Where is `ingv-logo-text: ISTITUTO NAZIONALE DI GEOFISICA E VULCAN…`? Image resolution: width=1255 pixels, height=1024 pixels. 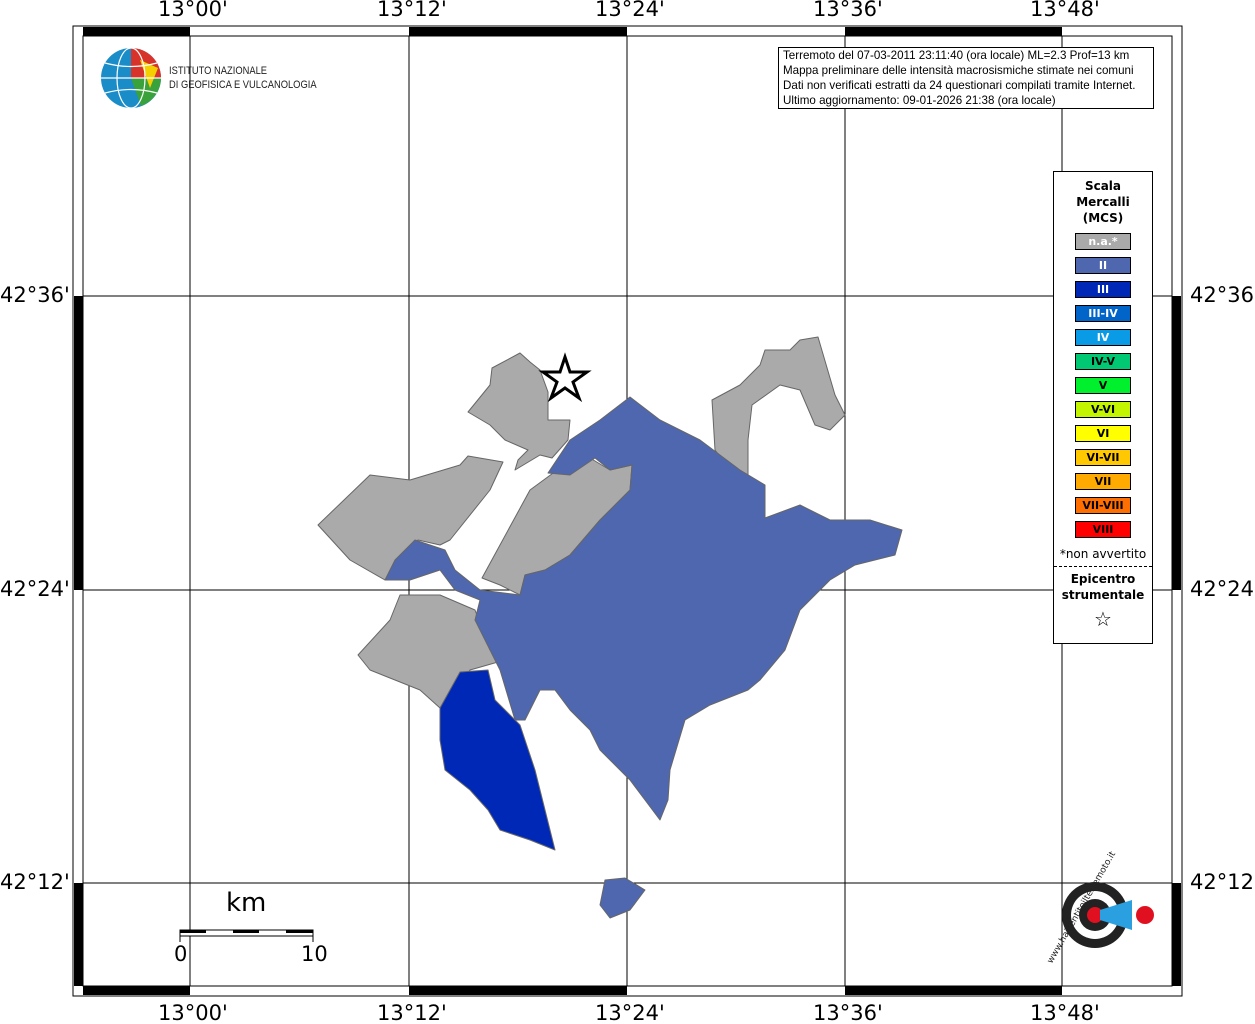
ingv-logo-text: ISTITUTO NAZIONALE DI GEOFISICA E VULCAN… is located at coordinates (243, 78).